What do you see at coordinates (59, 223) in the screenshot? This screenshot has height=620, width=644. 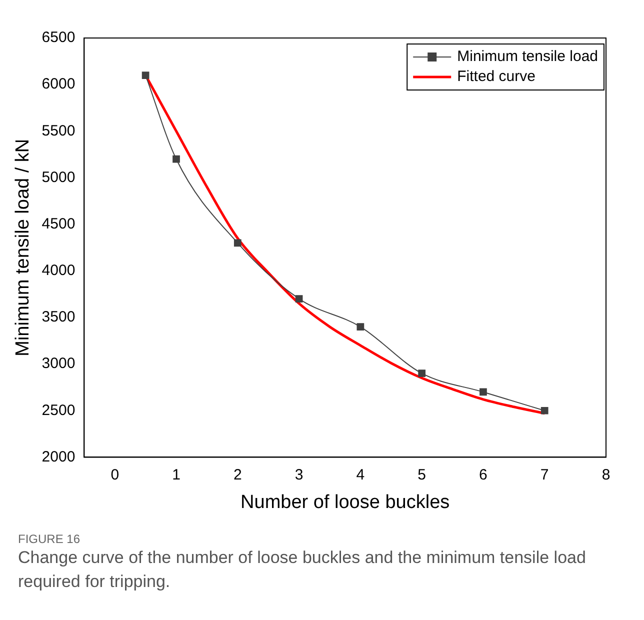 I see `y-tick-label: 4500` at bounding box center [59, 223].